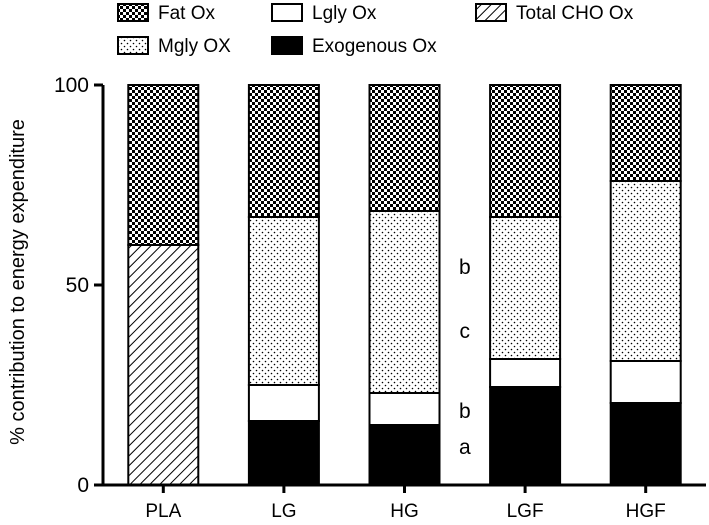 This screenshot has height=525, width=709. Describe the element at coordinates (645, 271) in the screenshot. I see `bar-hgf-mgly-ox` at that location.